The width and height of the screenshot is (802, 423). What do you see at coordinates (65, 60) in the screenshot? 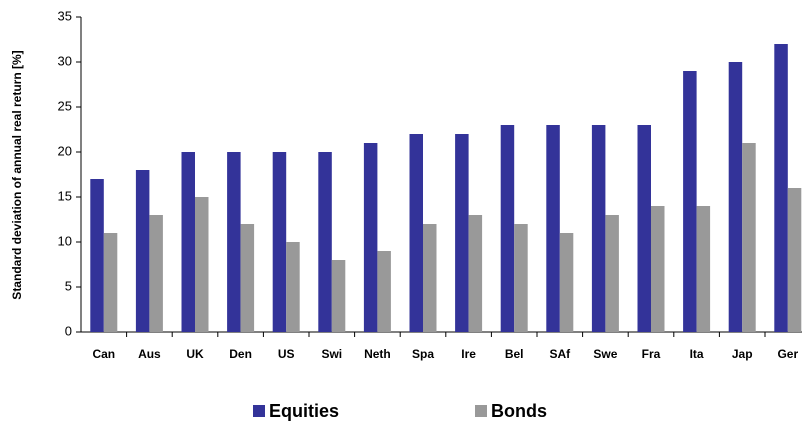
I see `y-tick-label: 30` at bounding box center [65, 60].